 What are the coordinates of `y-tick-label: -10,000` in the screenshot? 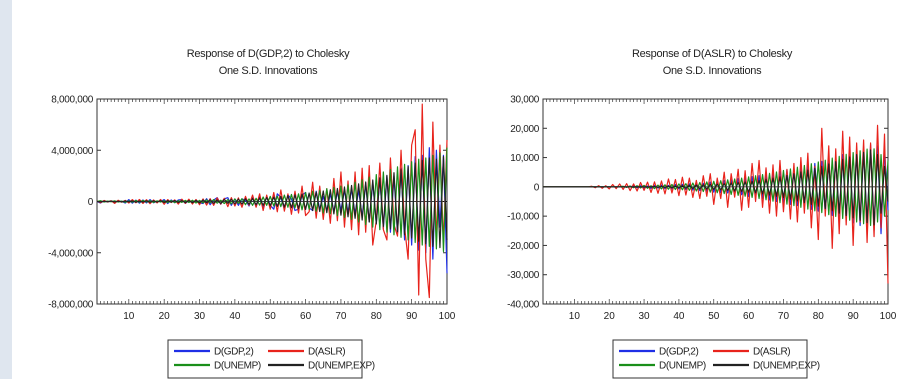 It's located at (523, 217).